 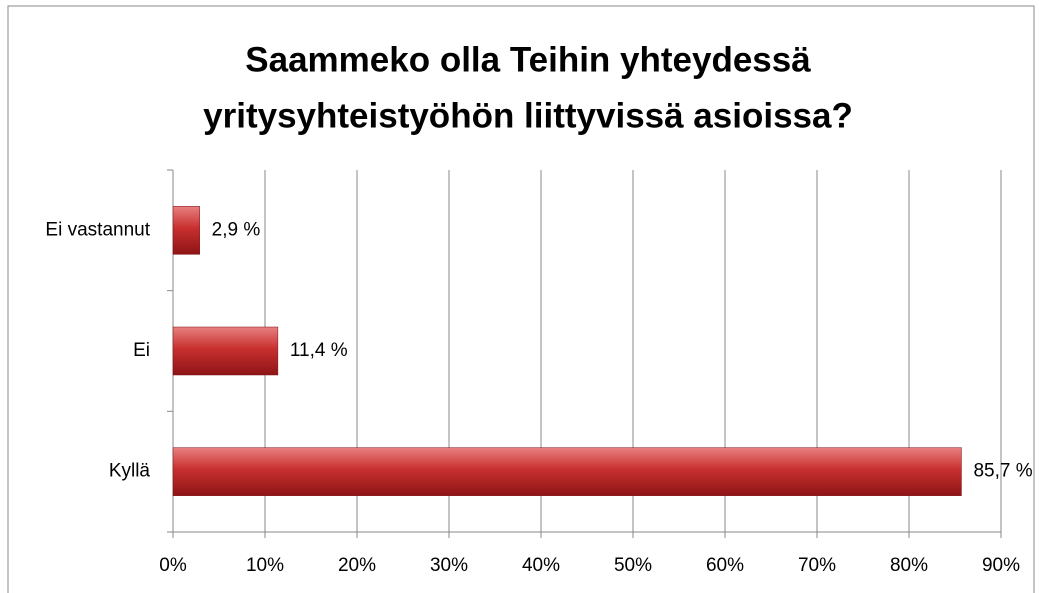 What do you see at coordinates (130, 471) in the screenshot?
I see `y-tick-label: Kyllä` at bounding box center [130, 471].